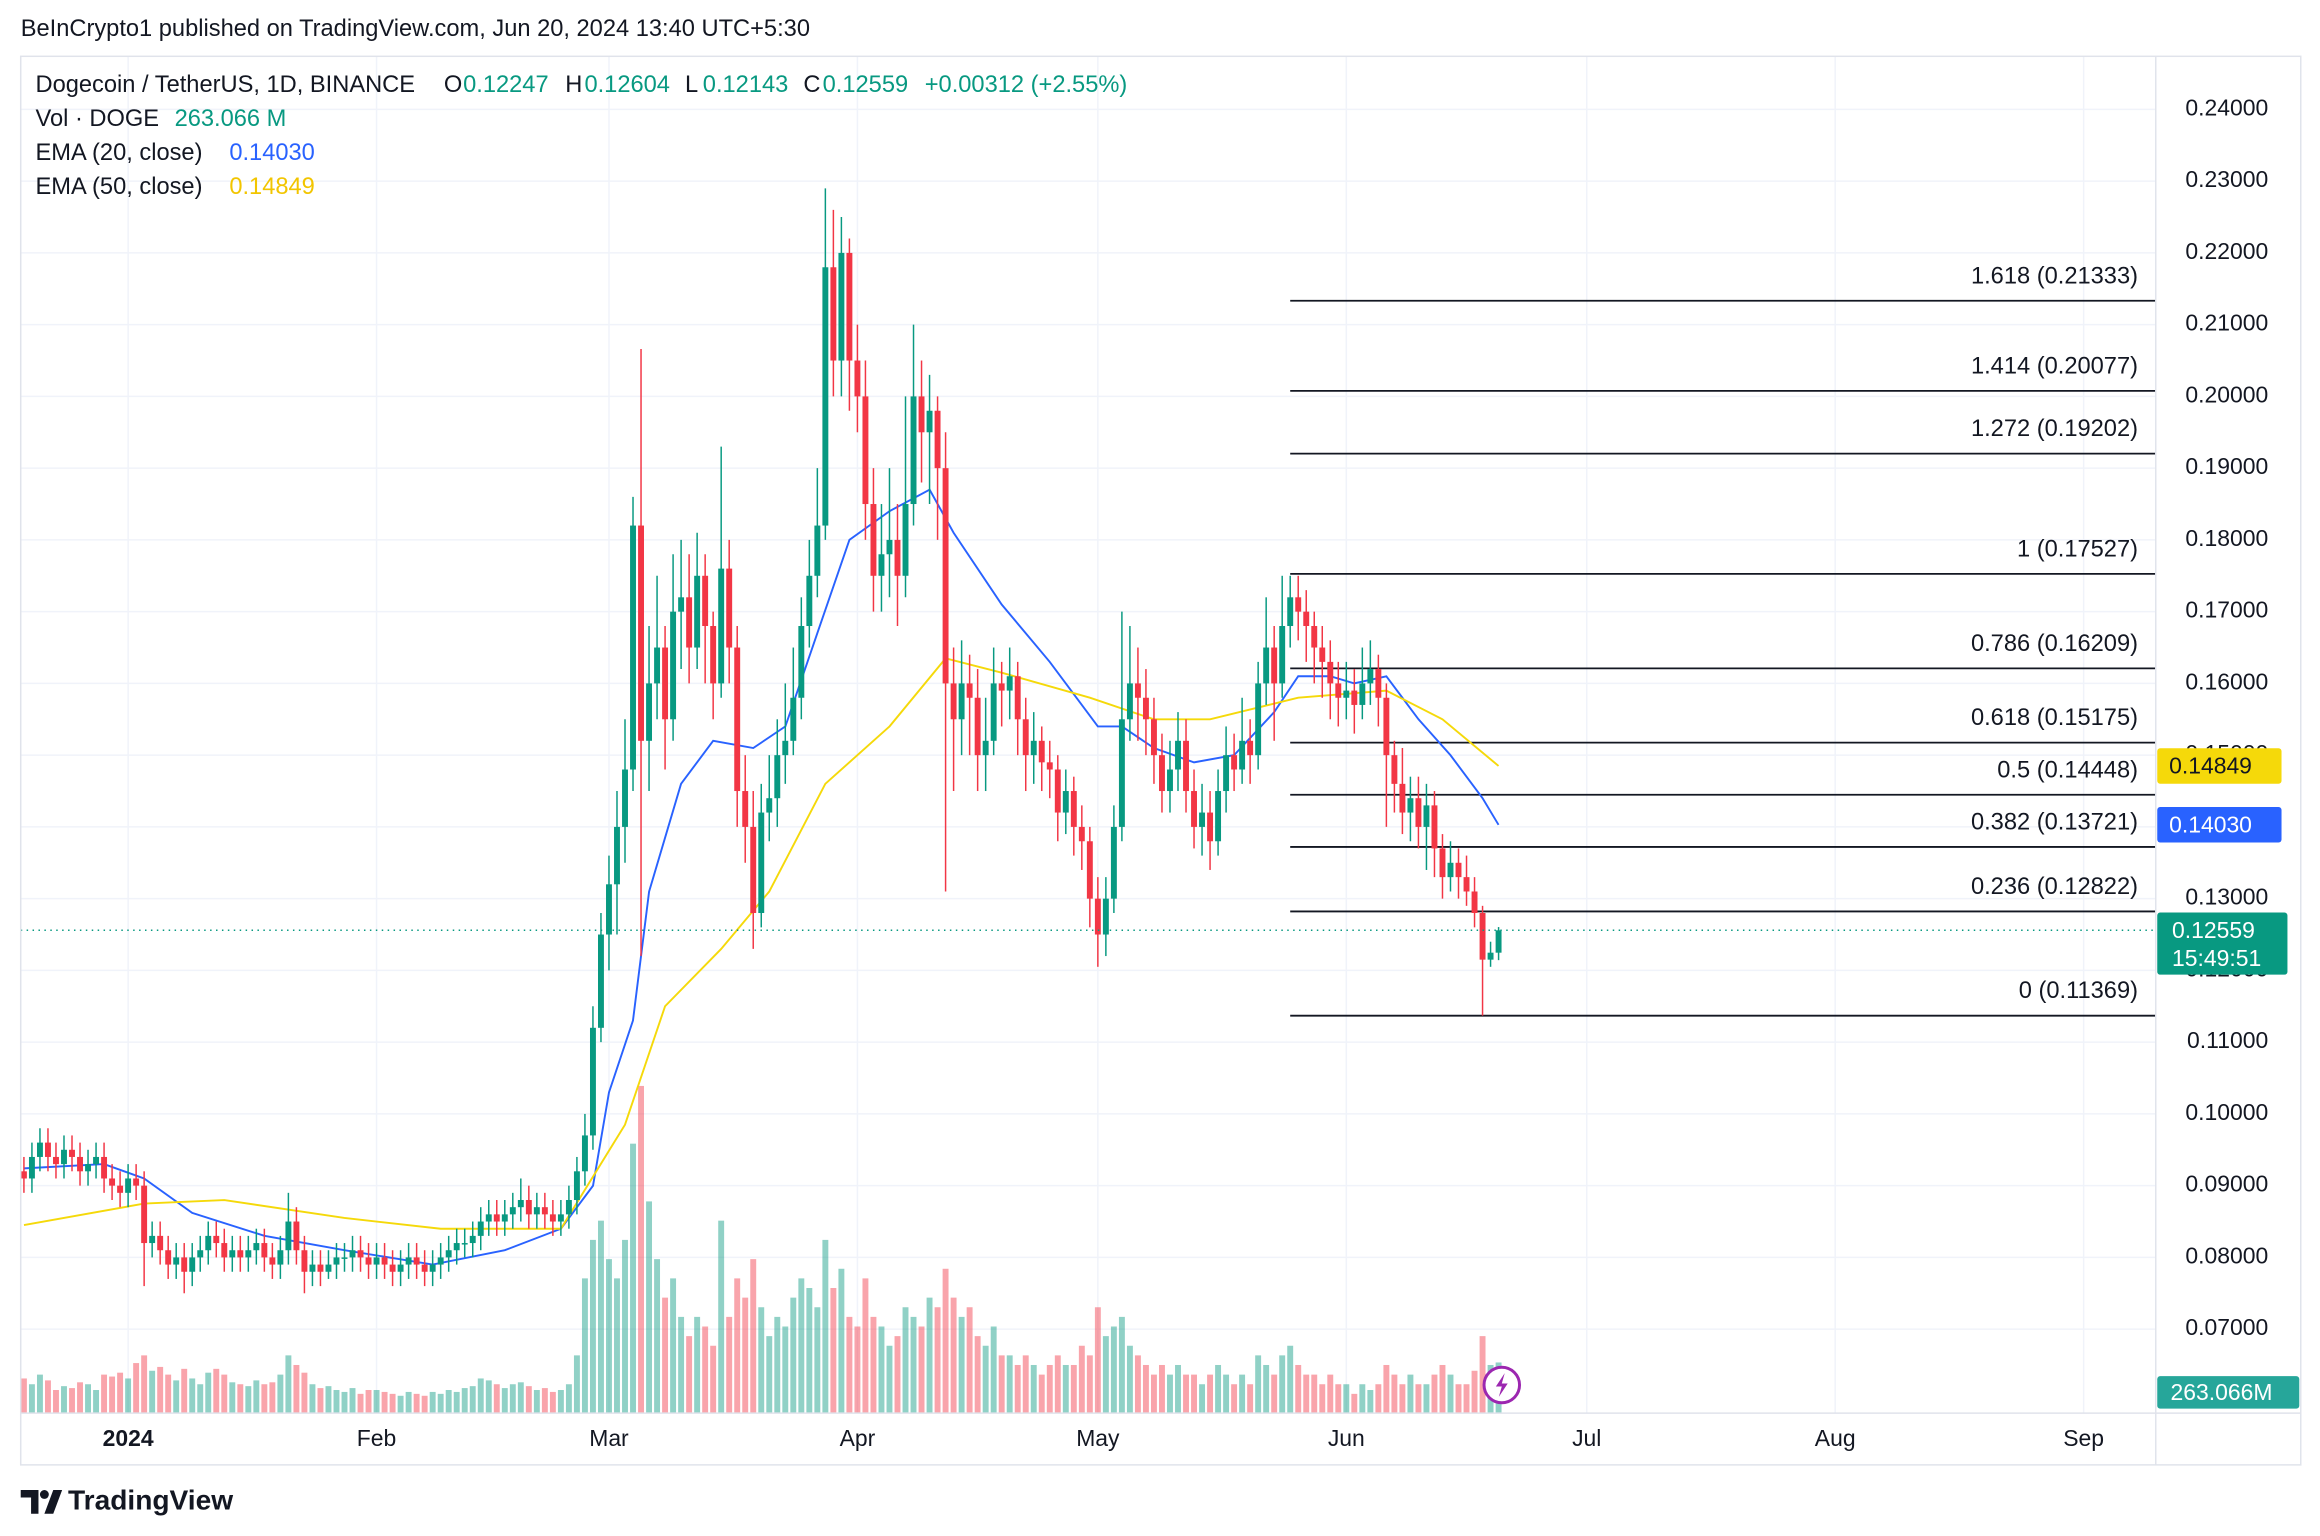 This screenshot has height=1536, width=2320. I want to click on ohlc-value: 0.12247, so click(506, 85).